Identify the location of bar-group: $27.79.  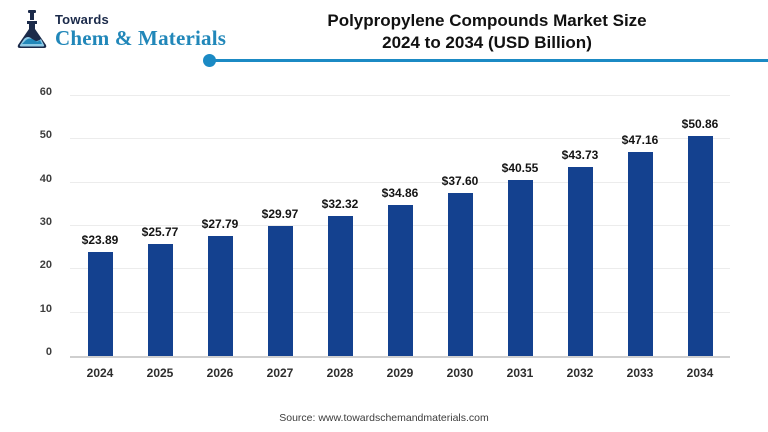
(220, 227).